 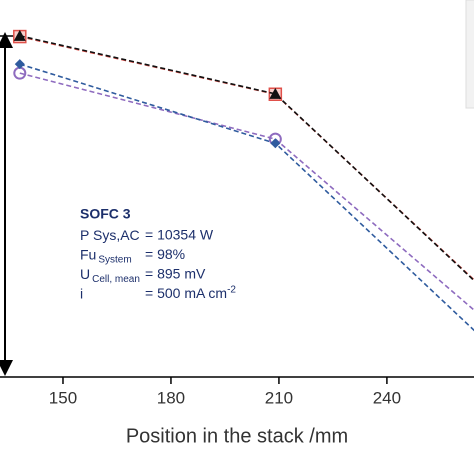 What do you see at coordinates (237, 436) in the screenshot?
I see `x-axis-label: Position in the stack /mm` at bounding box center [237, 436].